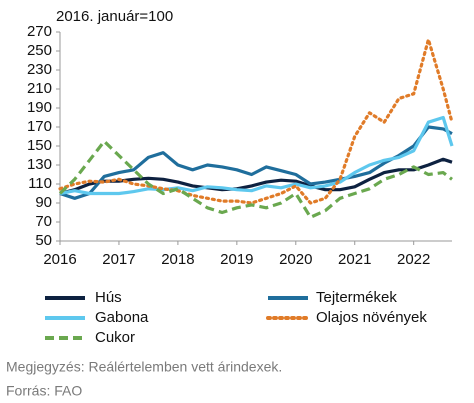 The image size is (474, 403). I want to click on y-tick-label: 170, so click(39, 126).